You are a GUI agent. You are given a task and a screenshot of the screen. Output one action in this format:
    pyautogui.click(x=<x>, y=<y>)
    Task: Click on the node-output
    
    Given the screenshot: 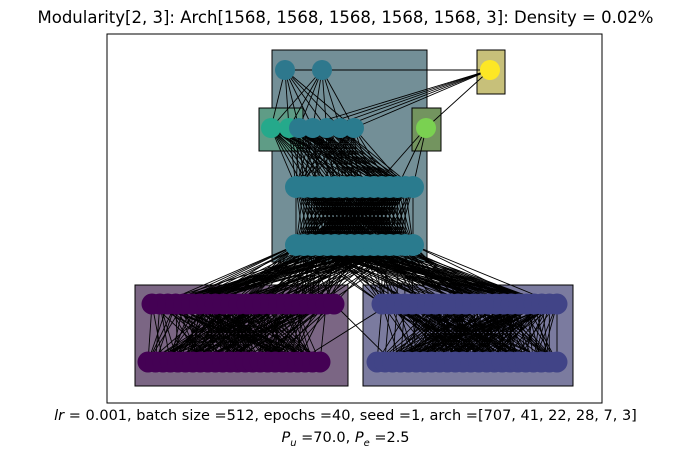 What is the action you would take?
    pyautogui.click(x=490, y=70)
    